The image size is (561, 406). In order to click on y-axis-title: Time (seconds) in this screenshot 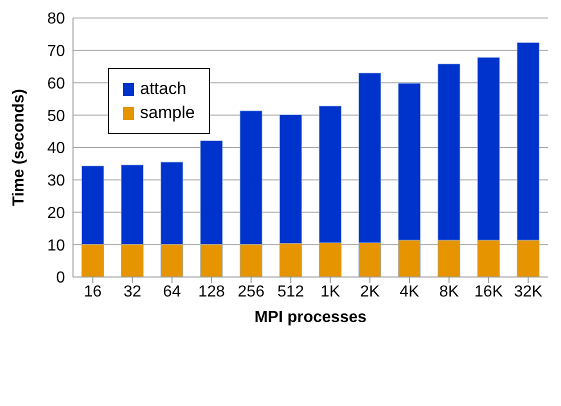, I will do `click(19, 147)`.